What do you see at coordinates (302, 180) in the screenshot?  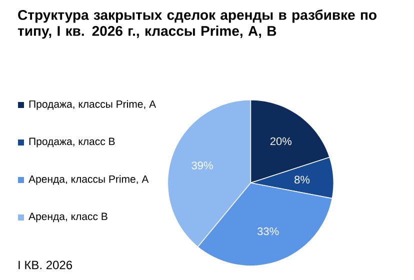 I see `data-label: 8%` at bounding box center [302, 180].